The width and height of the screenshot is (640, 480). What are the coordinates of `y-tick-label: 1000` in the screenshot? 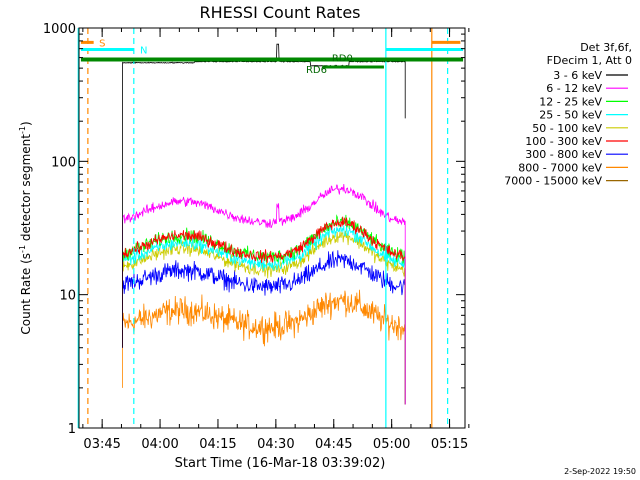 It's located at (59, 29).